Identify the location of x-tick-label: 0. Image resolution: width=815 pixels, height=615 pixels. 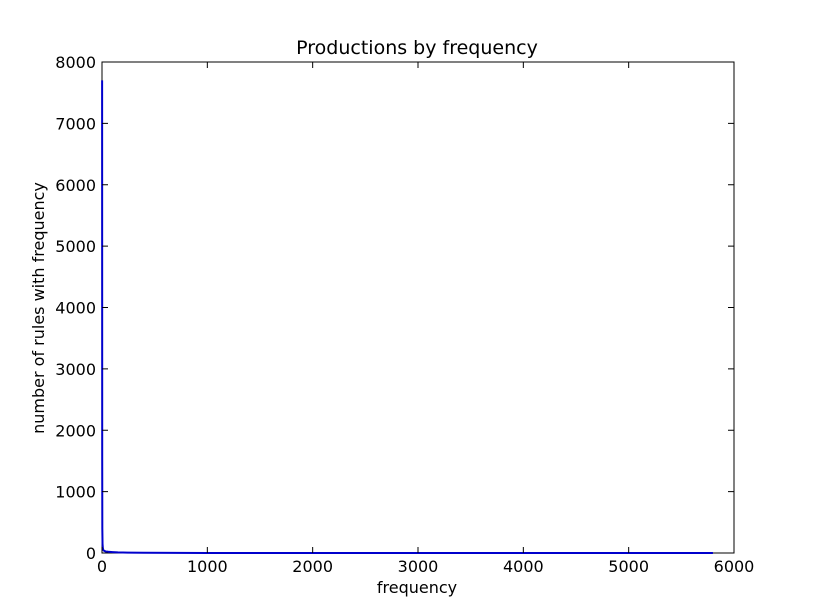
(102, 566).